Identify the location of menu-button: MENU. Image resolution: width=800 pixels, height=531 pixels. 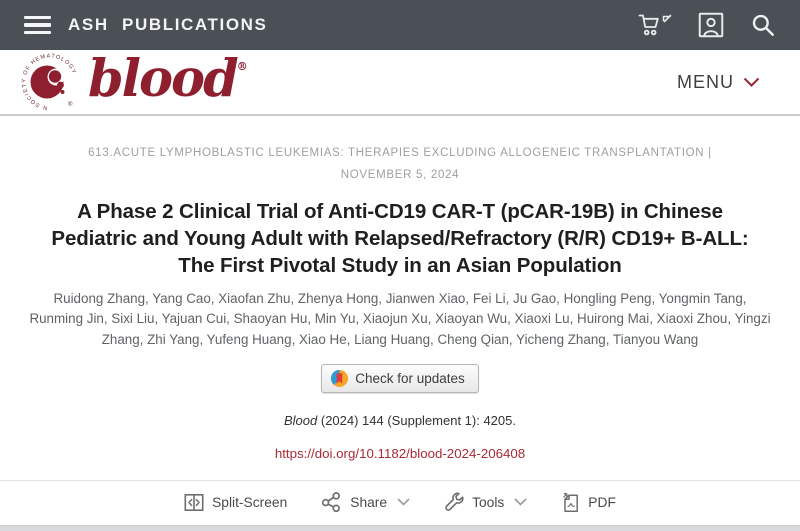
(726, 82).